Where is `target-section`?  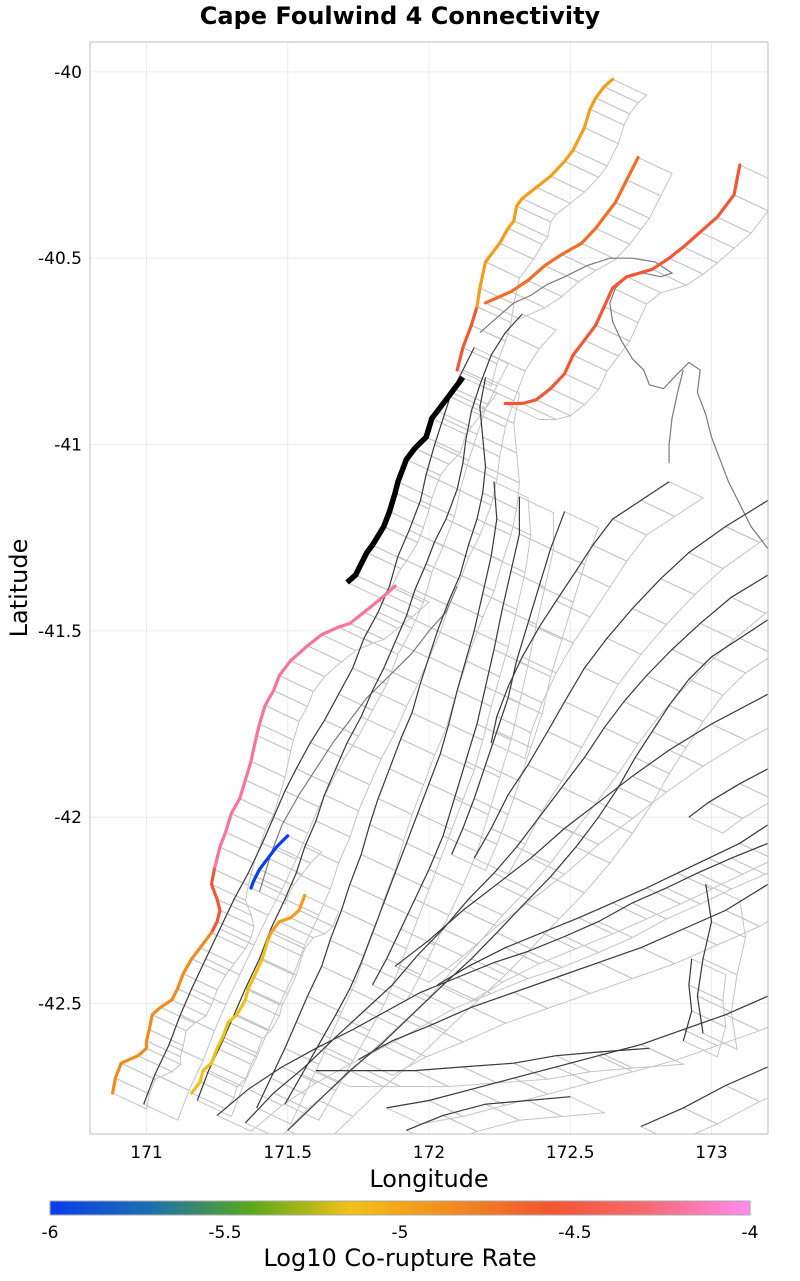 target-section is located at coordinates (405, 480).